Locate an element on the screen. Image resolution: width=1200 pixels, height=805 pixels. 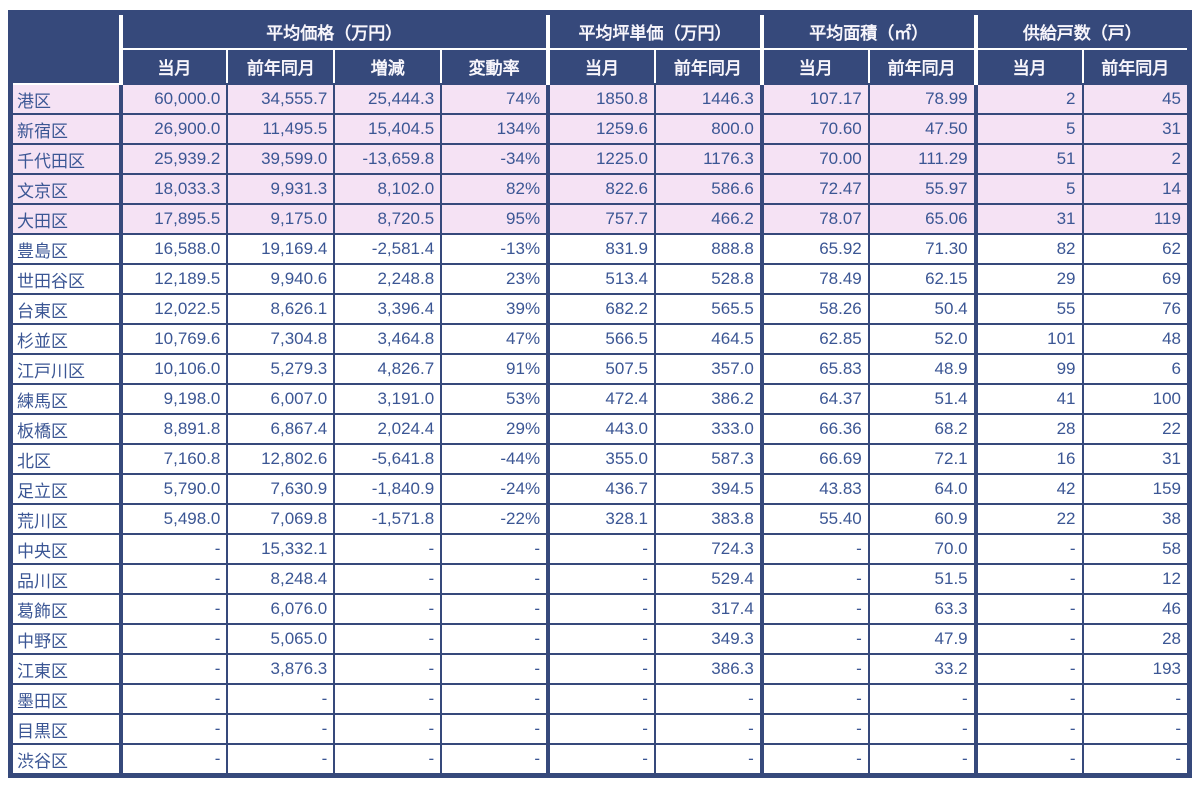
value-cell: 26,900.0 is located at coordinates (173, 129).